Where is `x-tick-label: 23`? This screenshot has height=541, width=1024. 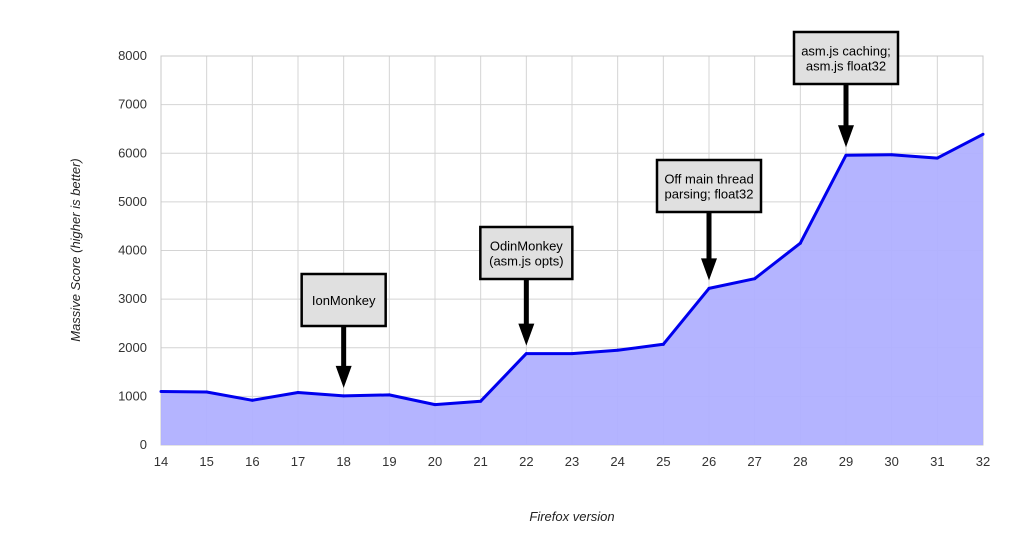
x-tick-label: 23 is located at coordinates (572, 461).